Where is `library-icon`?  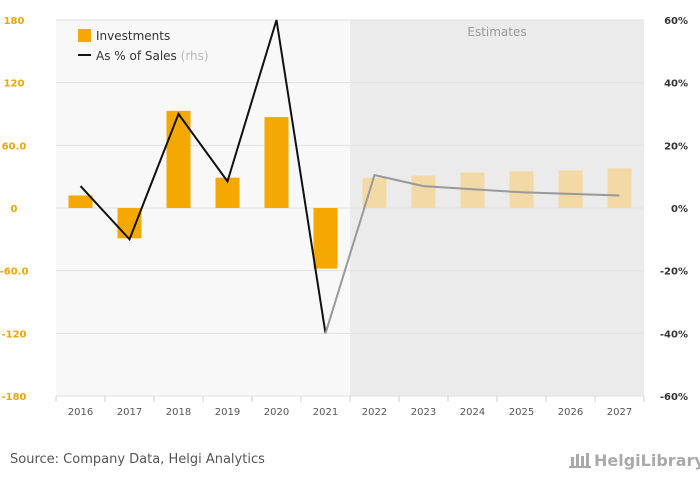
library-icon is located at coordinates (580, 460).